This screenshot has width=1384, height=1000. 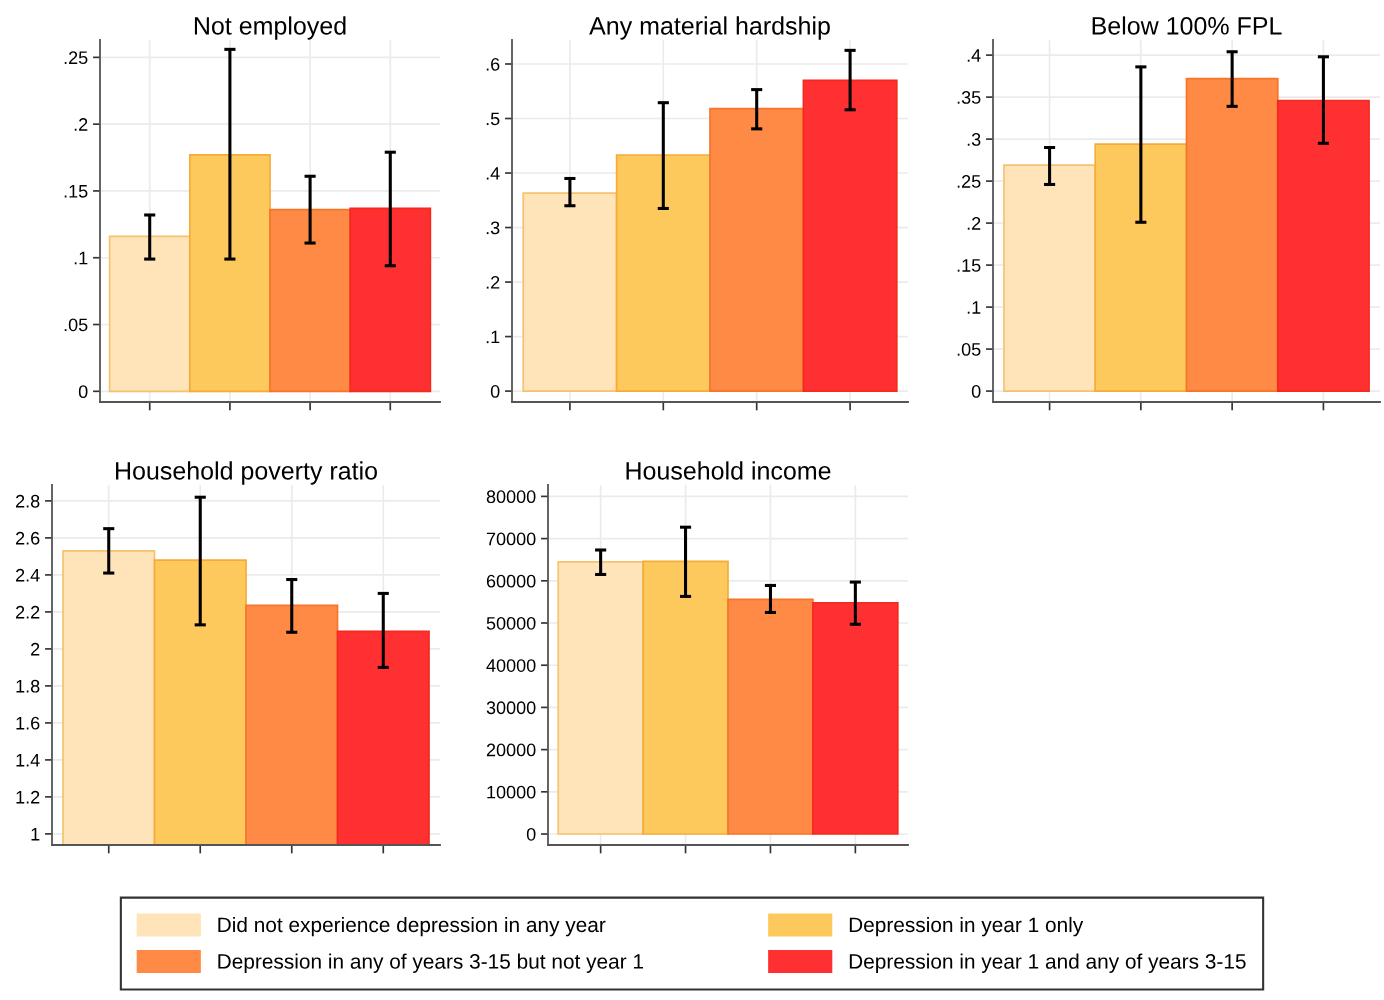 I want to click on legend-label: Depression in year 1 only, so click(x=966, y=926).